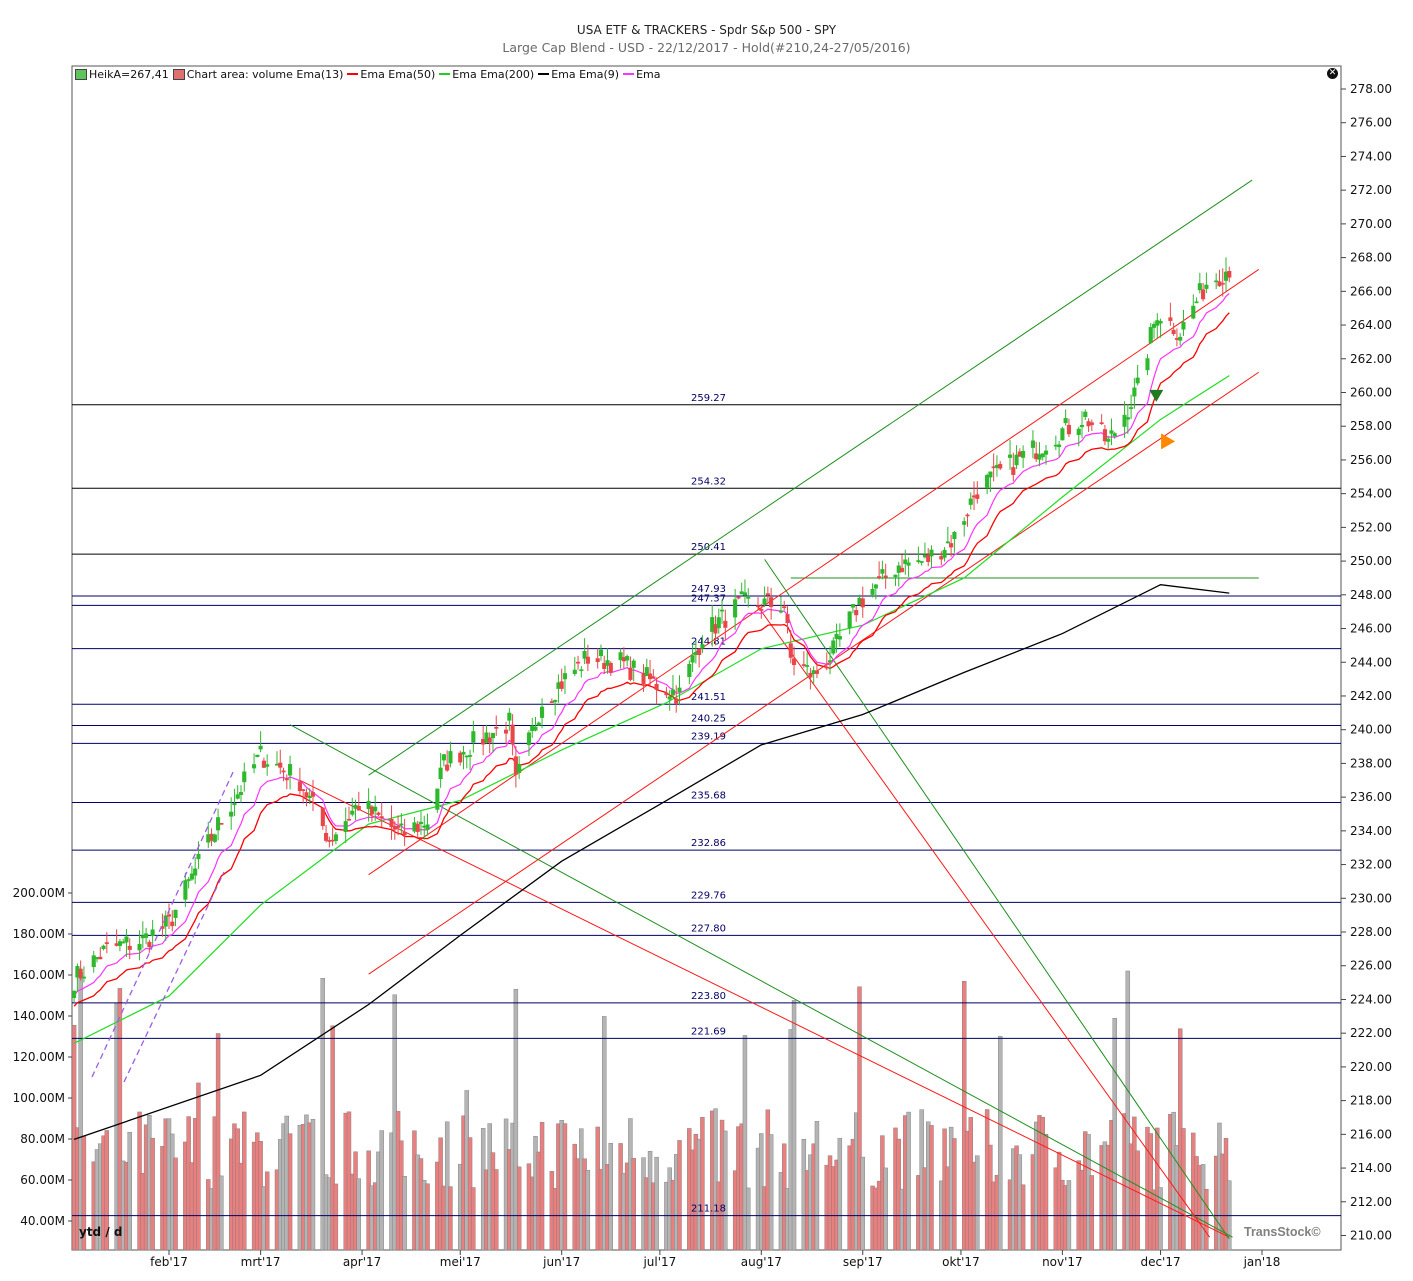 The height and width of the screenshot is (1281, 1413). I want to click on volume-tick-label: 200.00M, so click(39, 893).